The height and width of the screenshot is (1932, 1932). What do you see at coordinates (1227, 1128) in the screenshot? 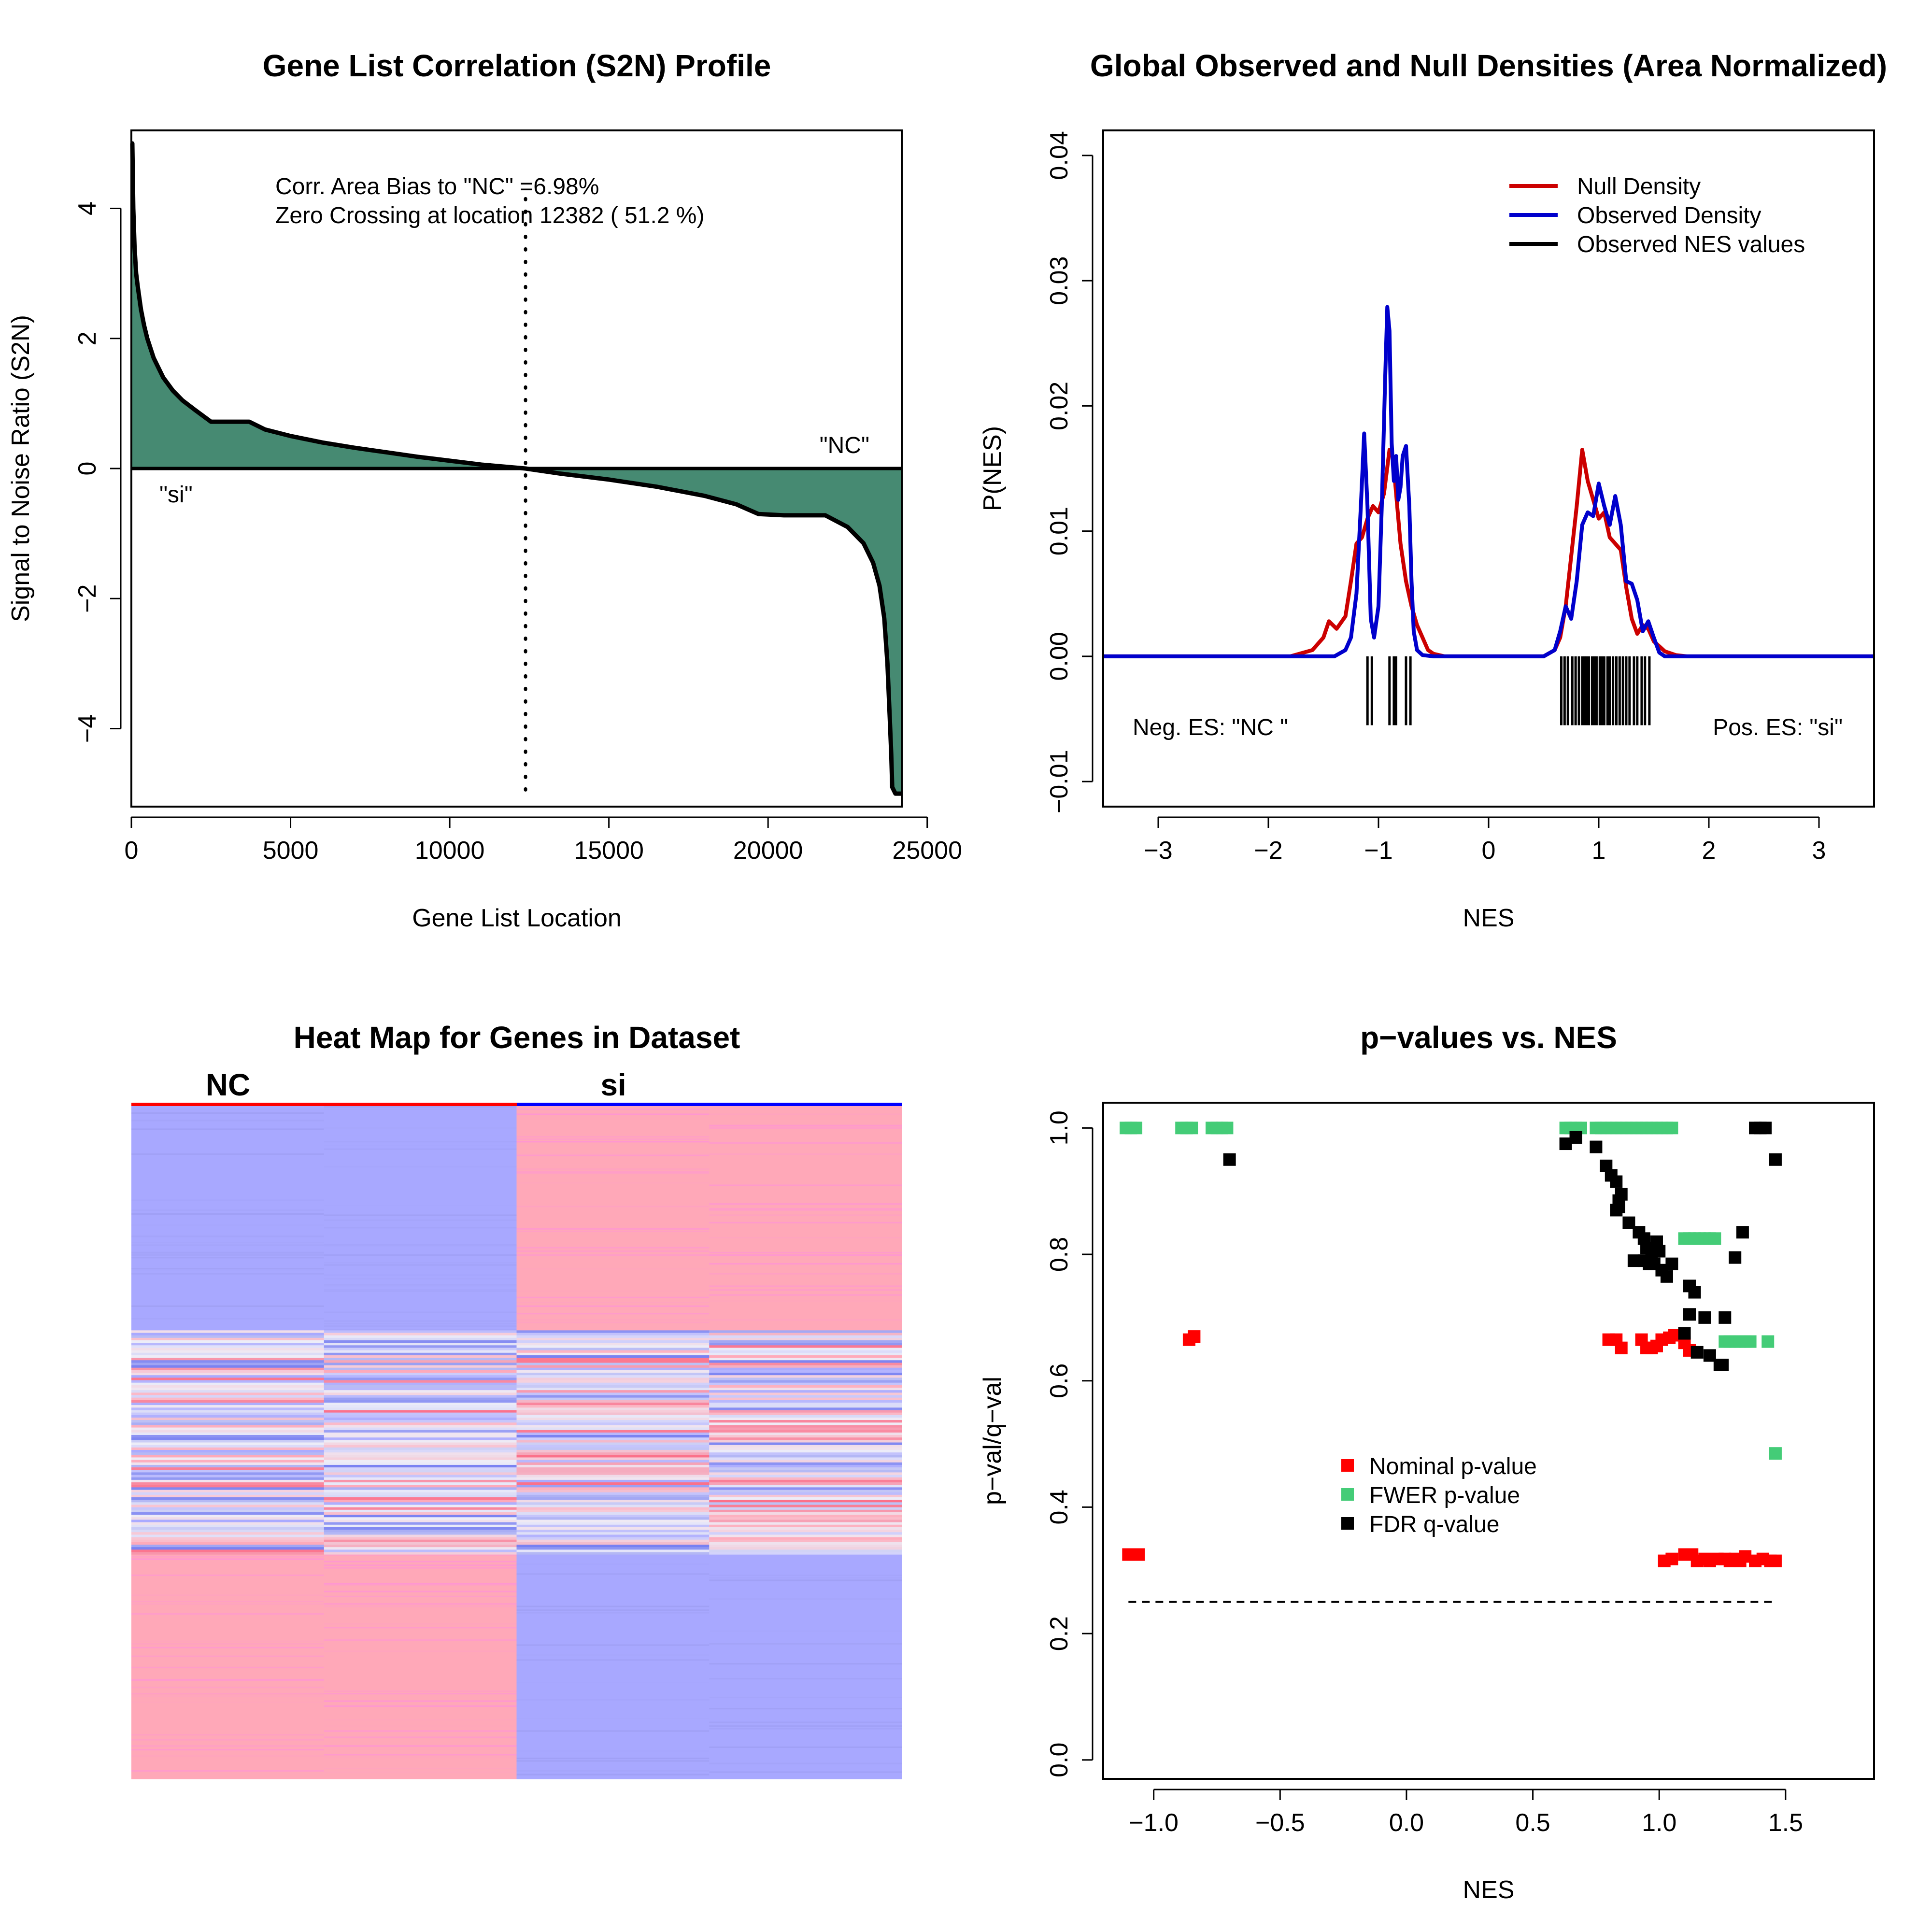
I see `fwer-p-point` at bounding box center [1227, 1128].